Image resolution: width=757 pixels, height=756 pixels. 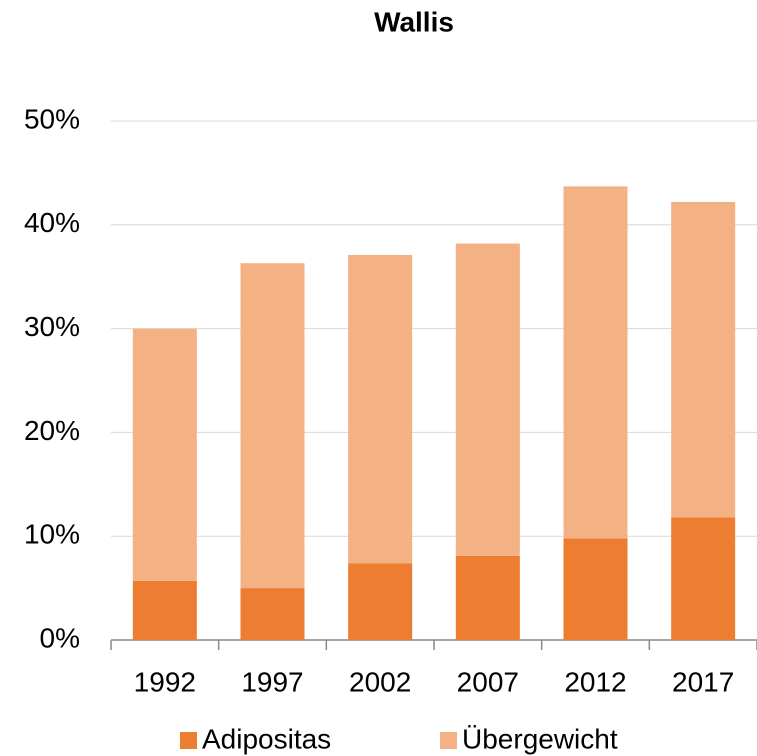 What do you see at coordinates (60, 637) in the screenshot?
I see `y-tick-label: 0%` at bounding box center [60, 637].